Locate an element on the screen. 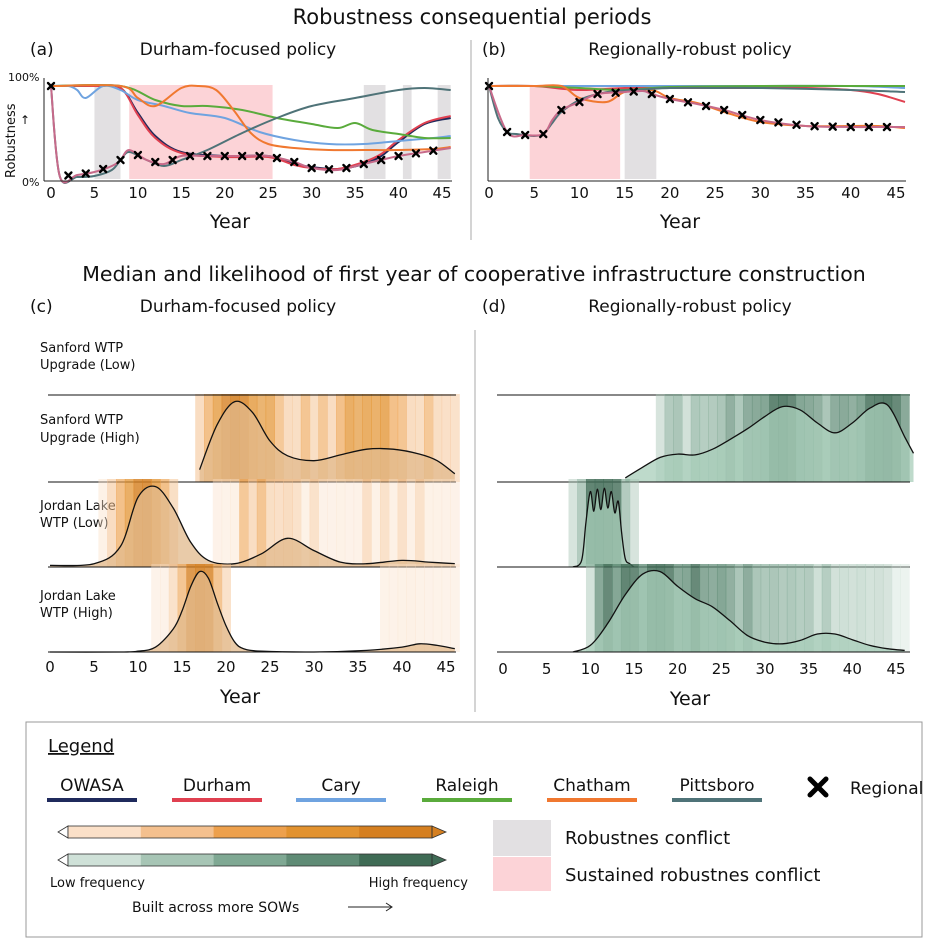 Image resolution: width=952 pixels, height=940 pixels. legend-title: Legend is located at coordinates (81, 746).